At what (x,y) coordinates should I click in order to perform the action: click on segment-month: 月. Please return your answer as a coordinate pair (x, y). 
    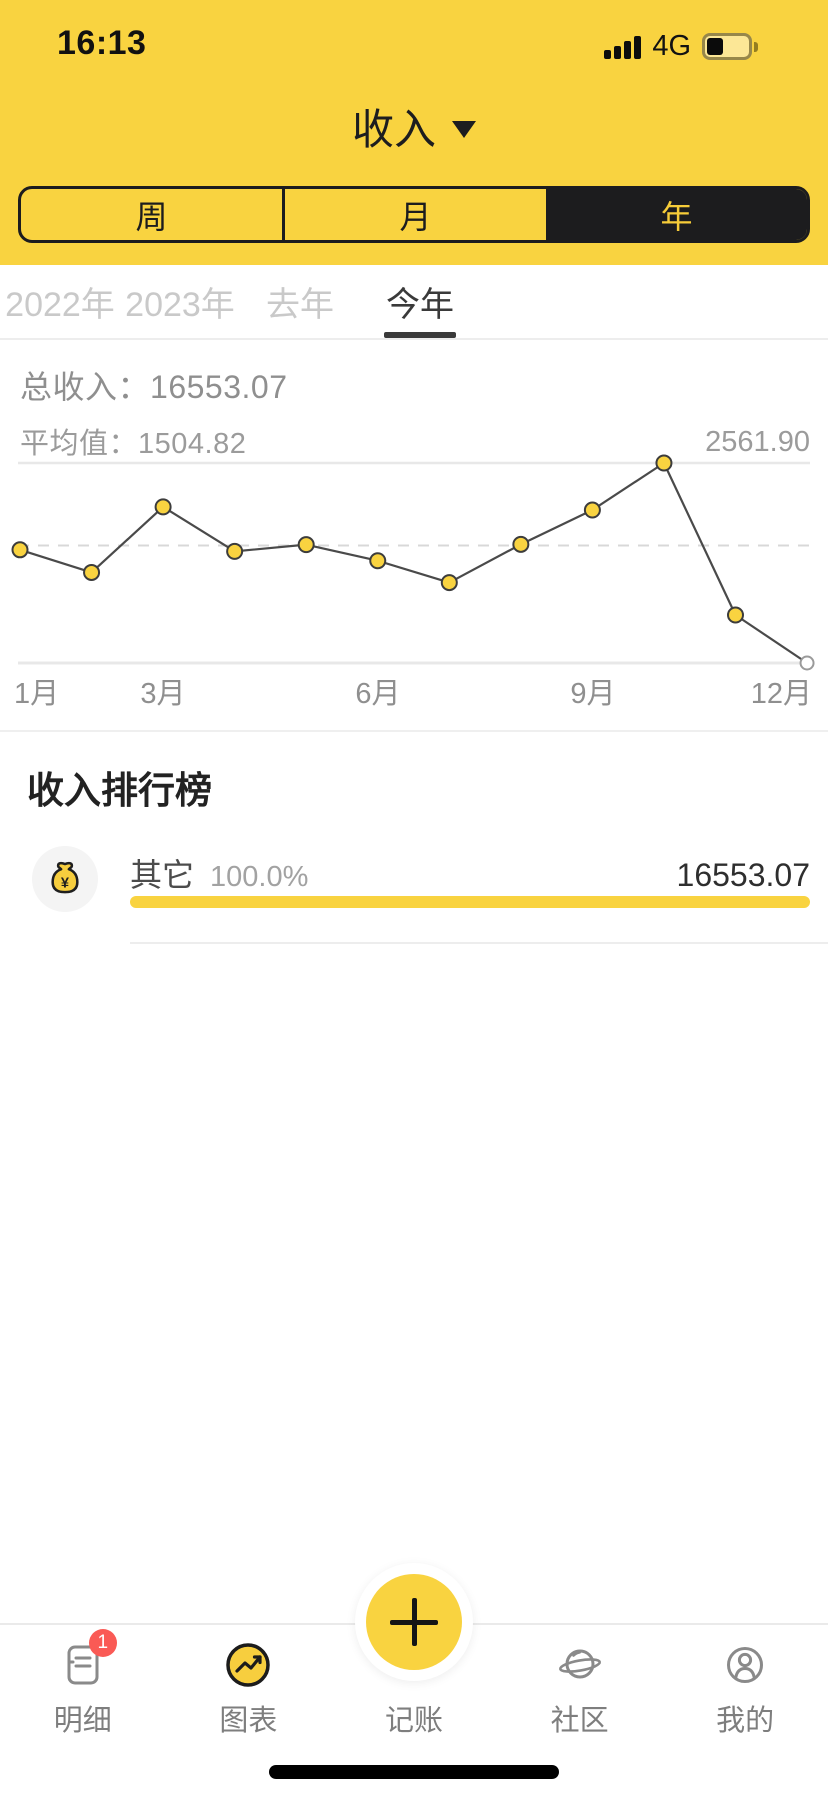
    Looking at the image, I should click on (414, 214).